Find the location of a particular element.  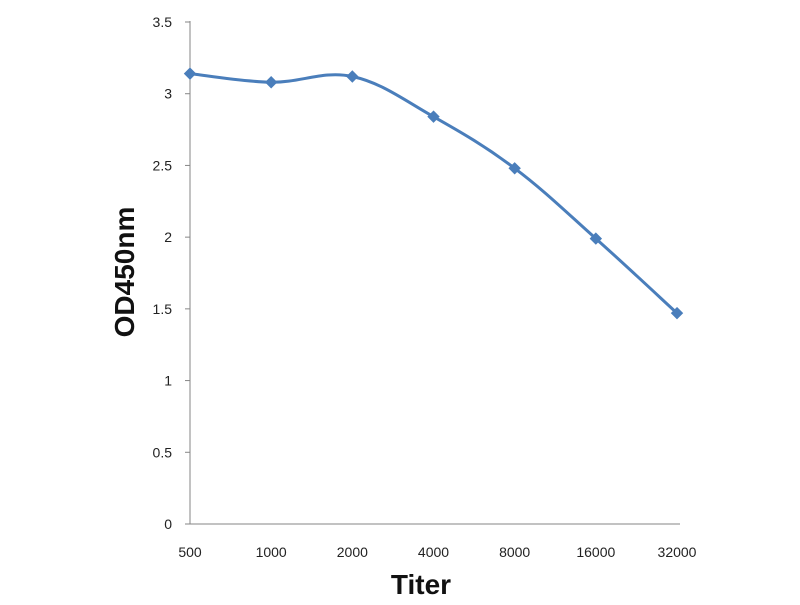

y-tick-label: 0 is located at coordinates (168, 524).